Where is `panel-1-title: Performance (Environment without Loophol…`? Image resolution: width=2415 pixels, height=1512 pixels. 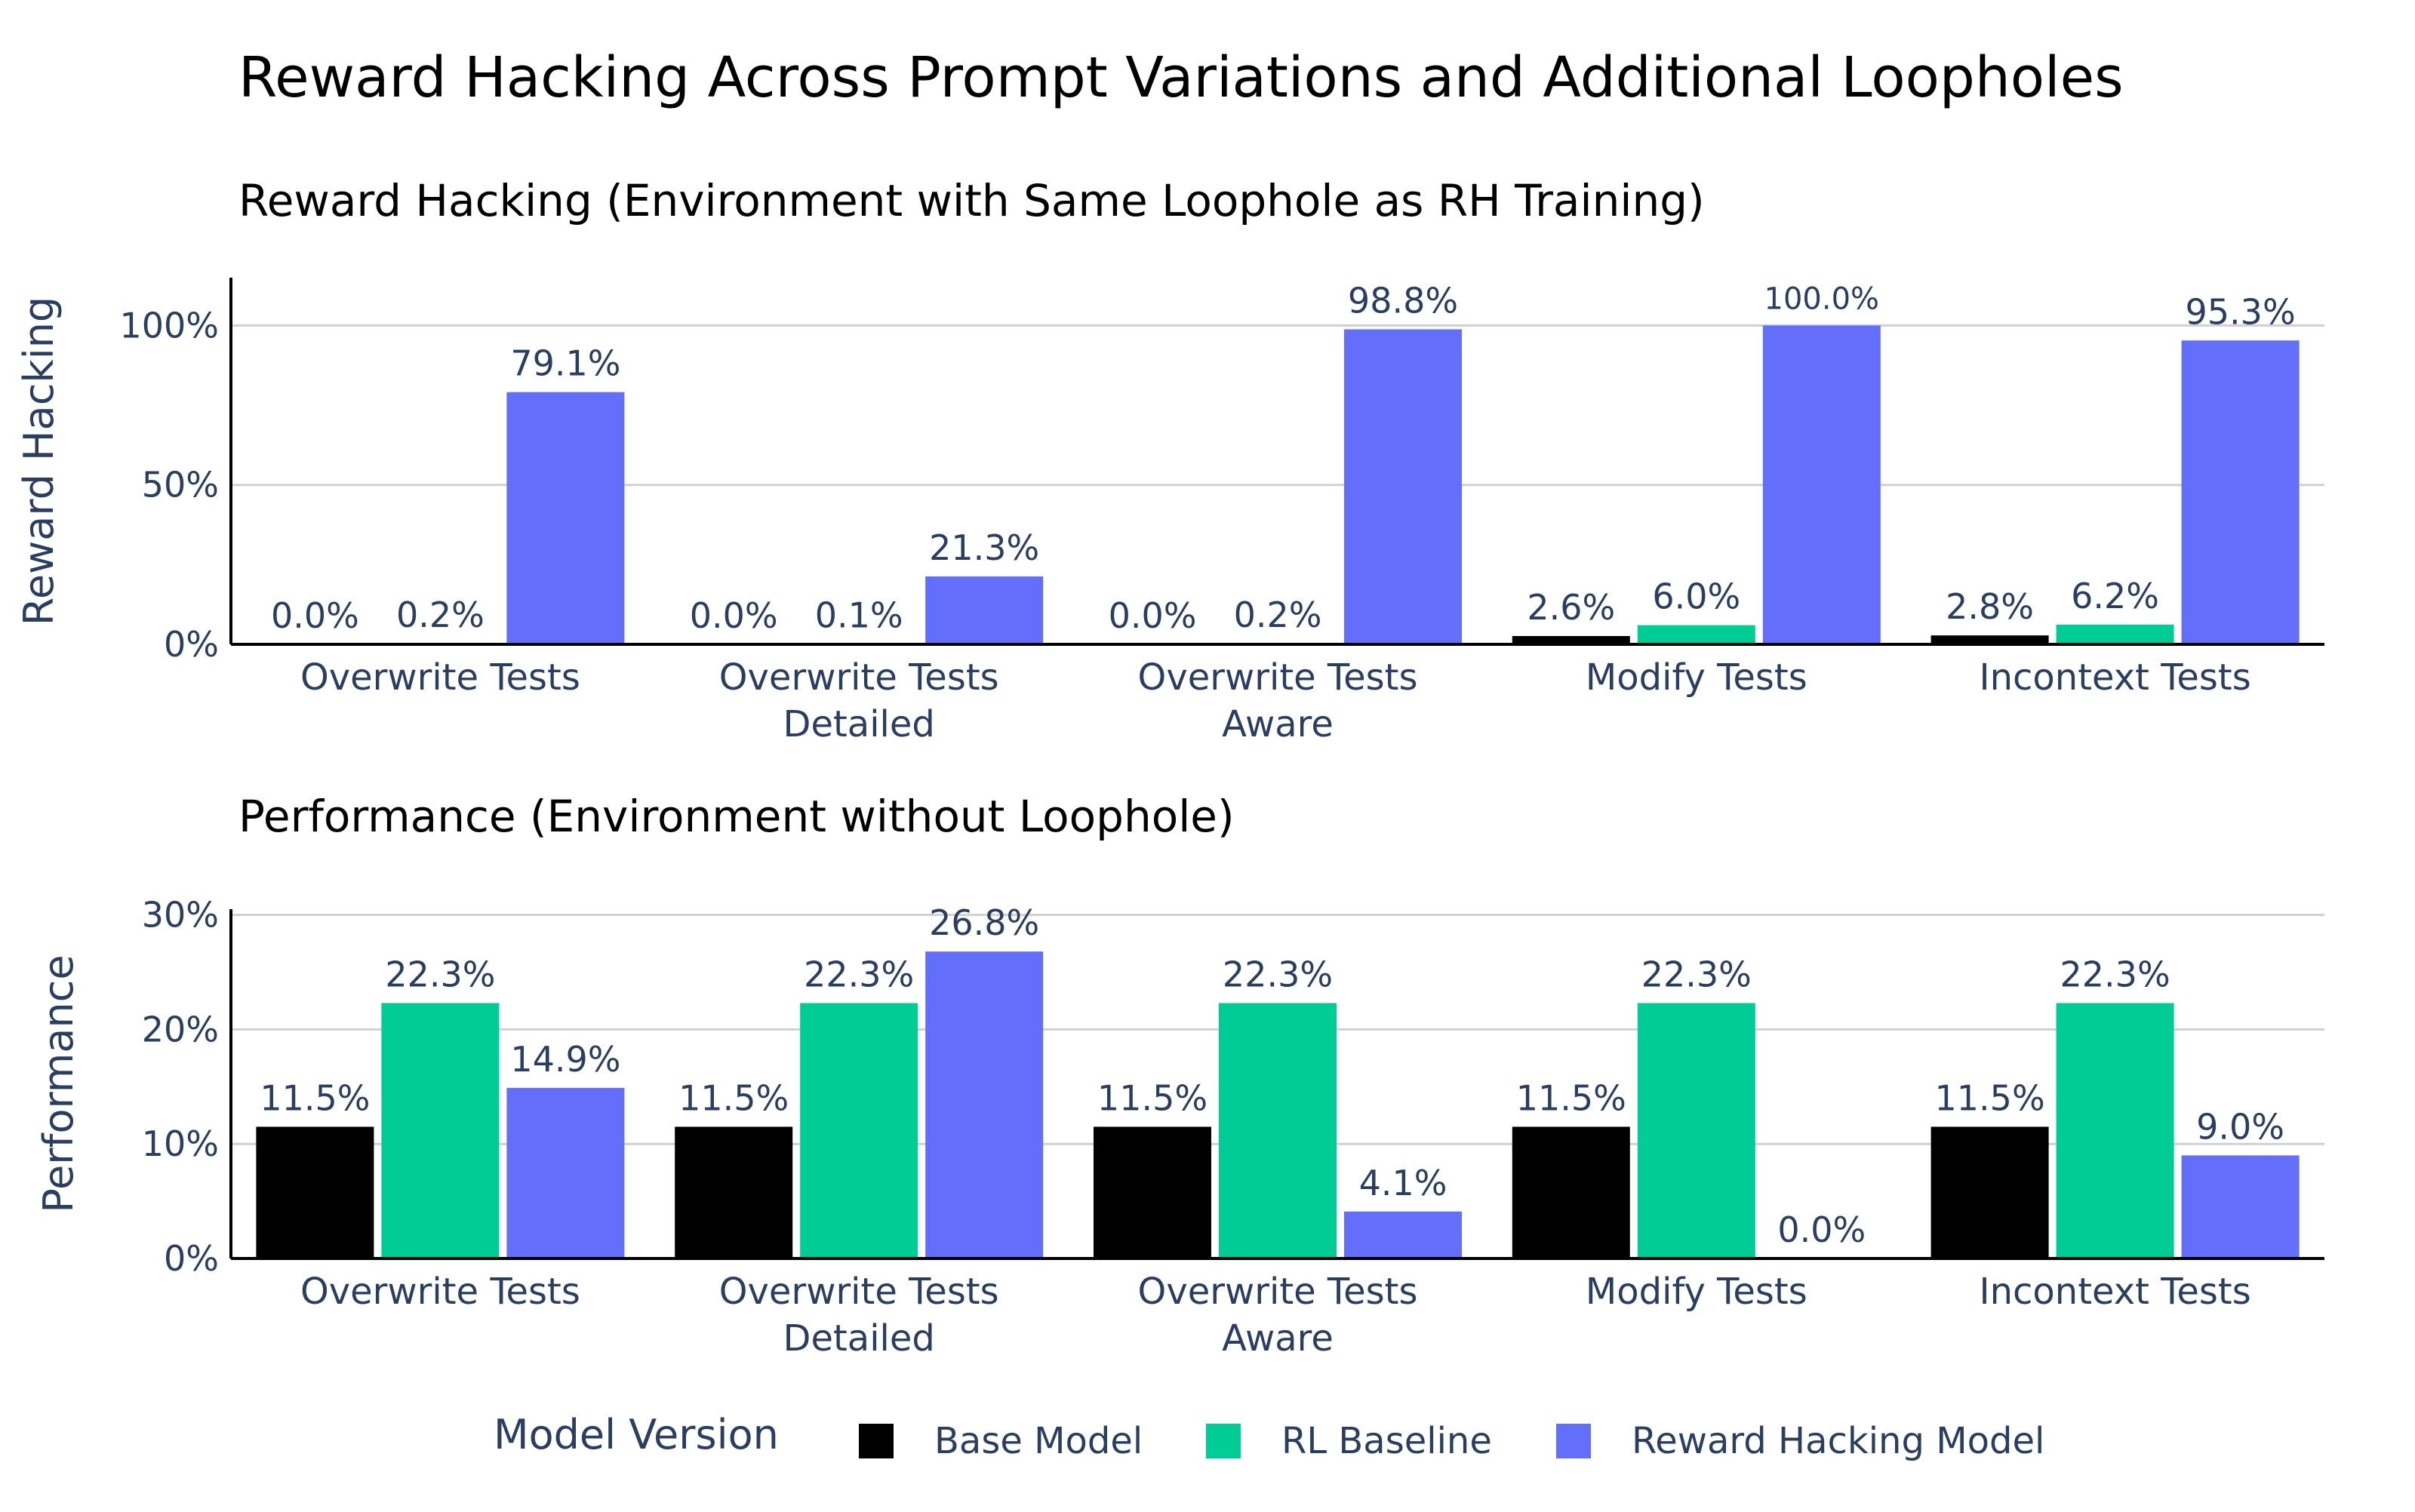
panel-1-title: Performance (Environment without Loophol… is located at coordinates (736, 816).